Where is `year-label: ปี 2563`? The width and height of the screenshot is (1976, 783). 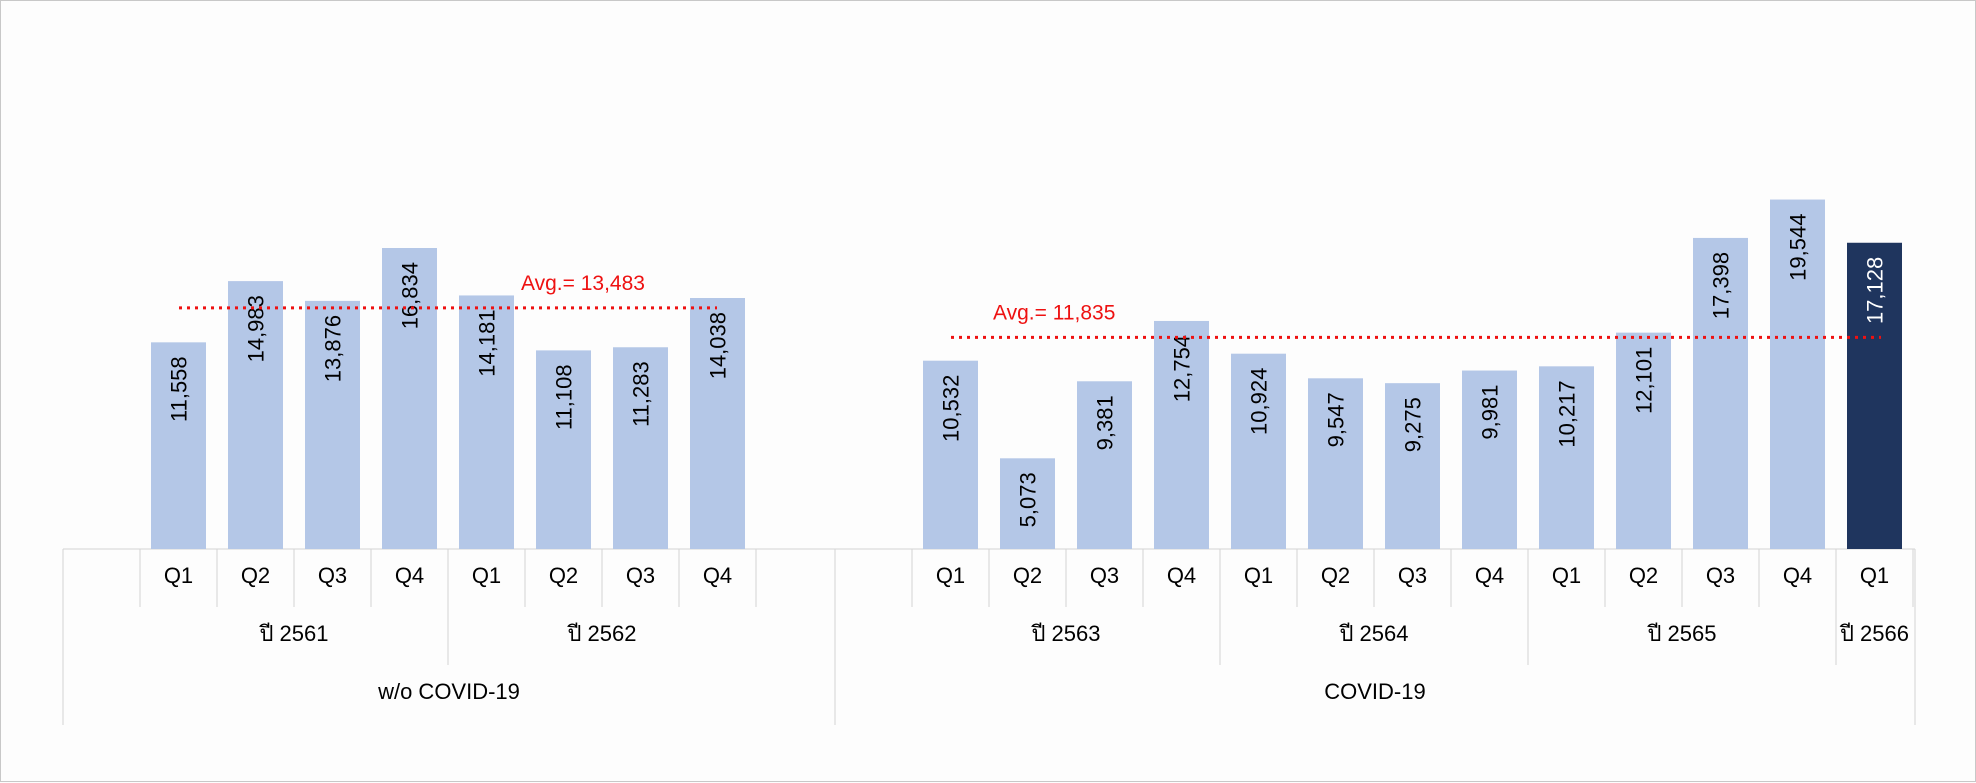 year-label: ปี 2563 is located at coordinates (1065, 633).